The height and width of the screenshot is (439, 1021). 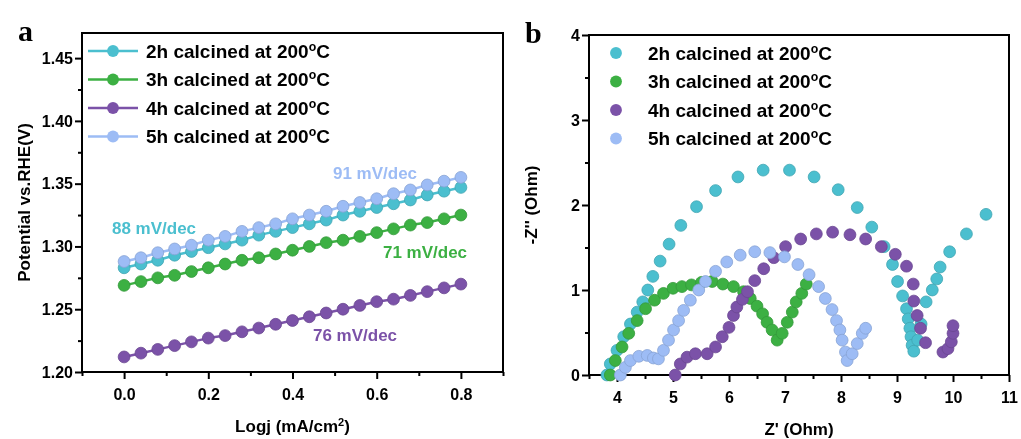 What do you see at coordinates (57, 184) in the screenshot?
I see `y-tick-label: 1.35` at bounding box center [57, 184].